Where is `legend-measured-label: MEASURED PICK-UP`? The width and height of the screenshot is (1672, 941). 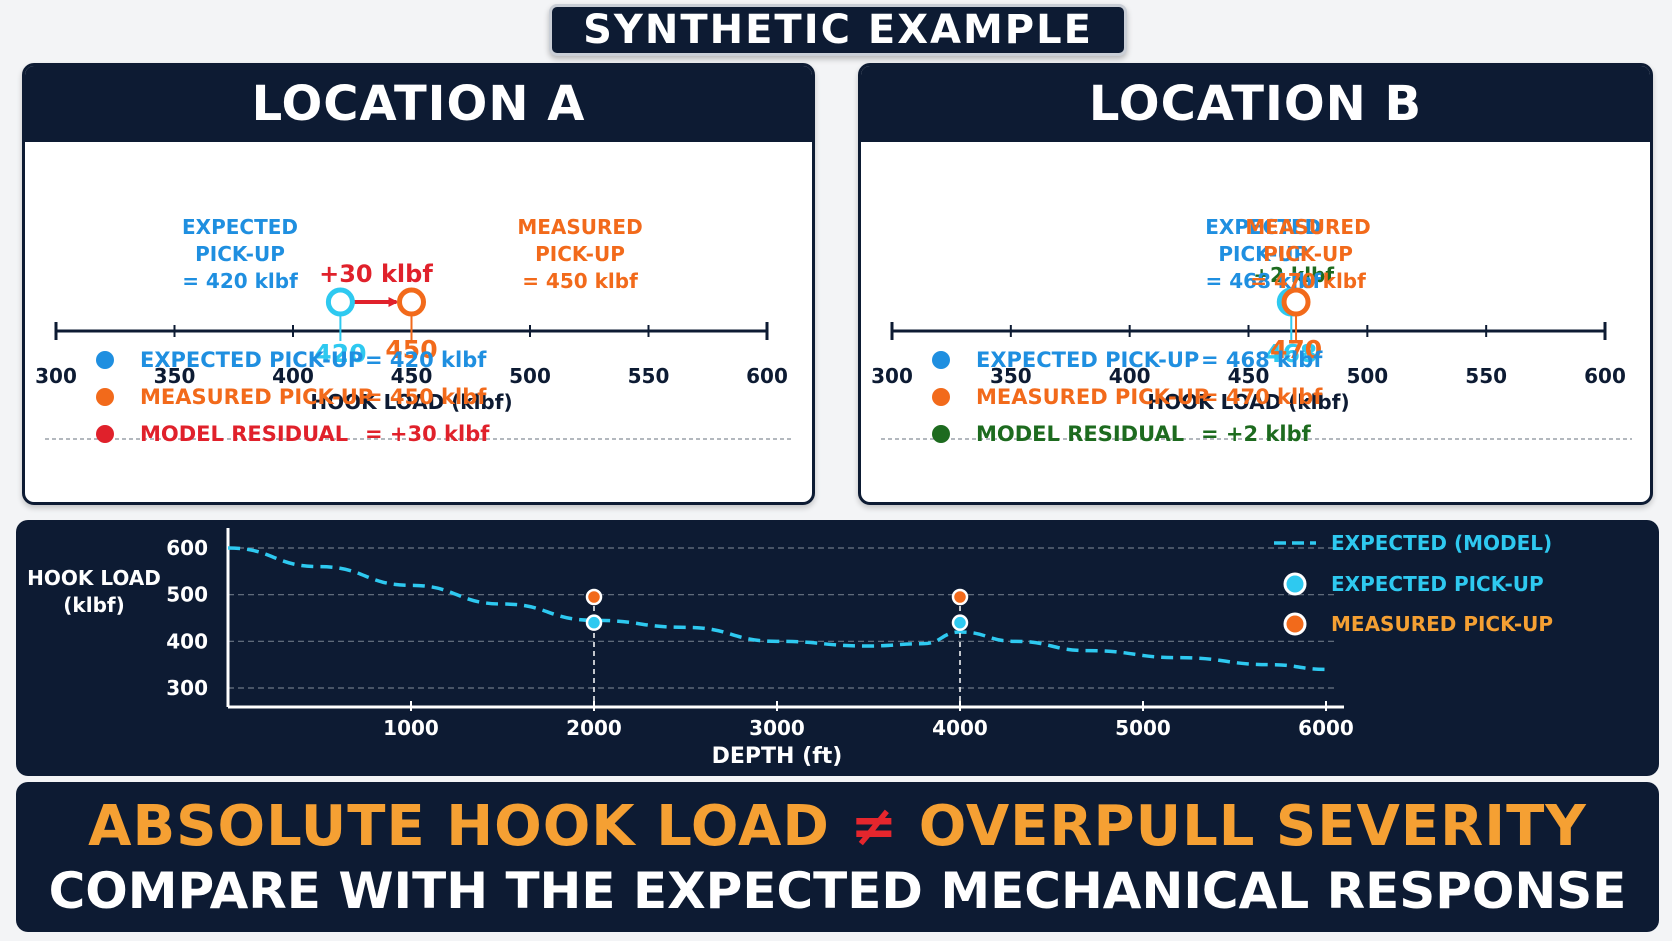
legend-measured-label: MEASURED PICK-UP is located at coordinates (1442, 624).